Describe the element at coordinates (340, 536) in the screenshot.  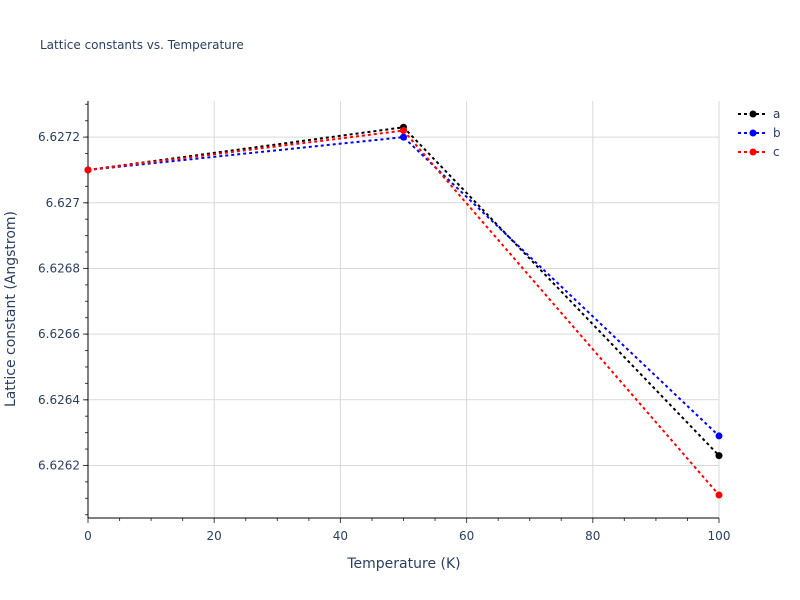
I see `x-tick-label: 40` at that location.